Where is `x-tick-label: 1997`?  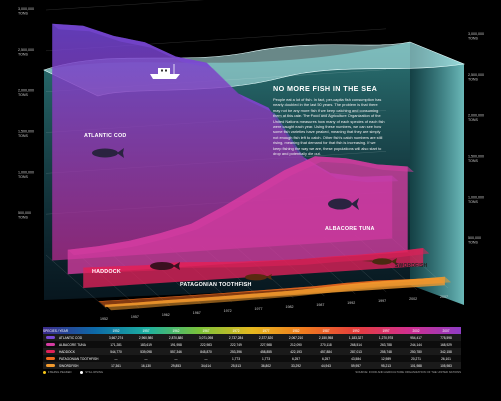 x-tick-label: 1997 is located at coordinates (382, 301).